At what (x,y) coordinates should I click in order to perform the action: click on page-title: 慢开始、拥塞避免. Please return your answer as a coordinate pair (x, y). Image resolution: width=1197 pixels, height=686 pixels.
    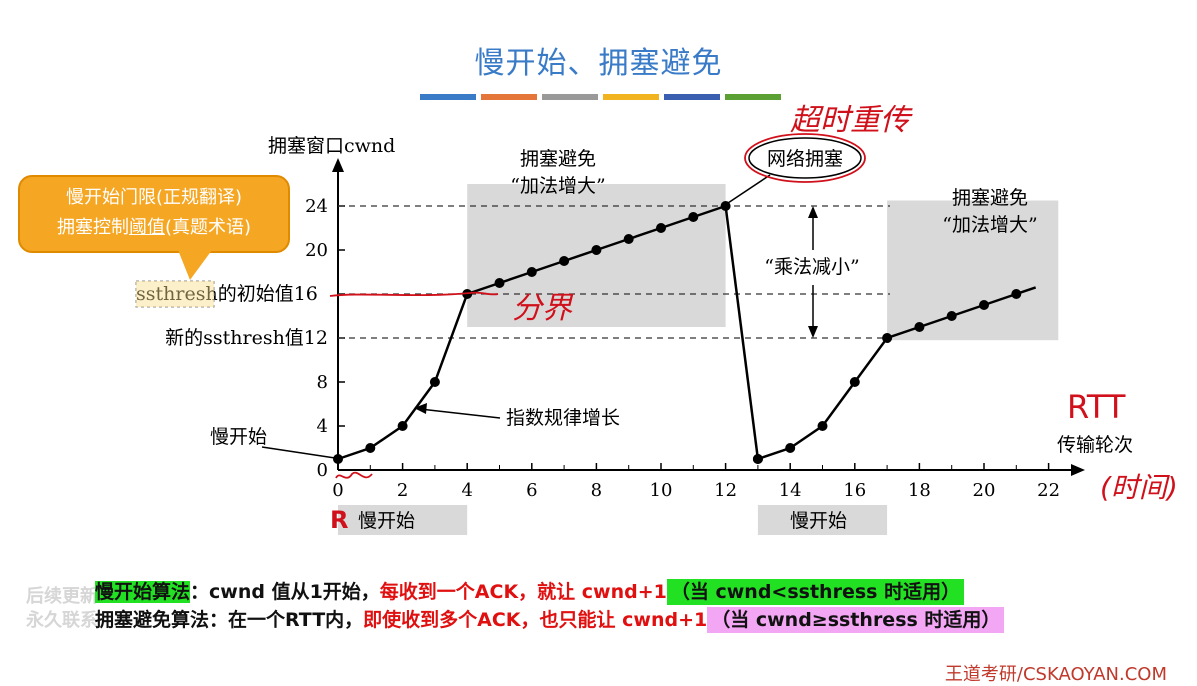
    Looking at the image, I should click on (598, 63).